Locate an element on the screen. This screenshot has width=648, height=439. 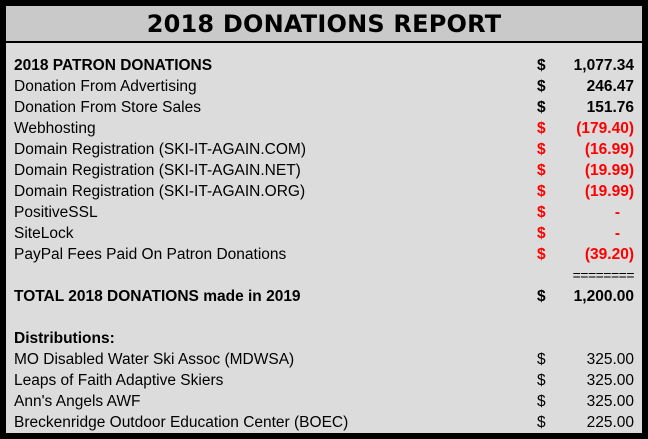
row-amount: (39.20) is located at coordinates (609, 254).